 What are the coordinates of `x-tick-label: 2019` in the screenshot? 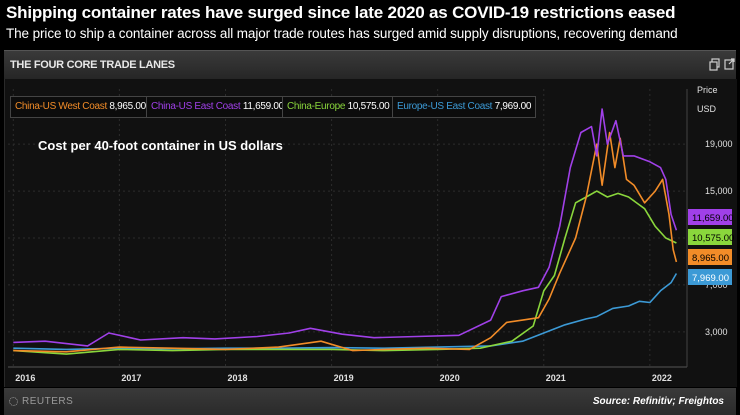 It's located at (344, 378).